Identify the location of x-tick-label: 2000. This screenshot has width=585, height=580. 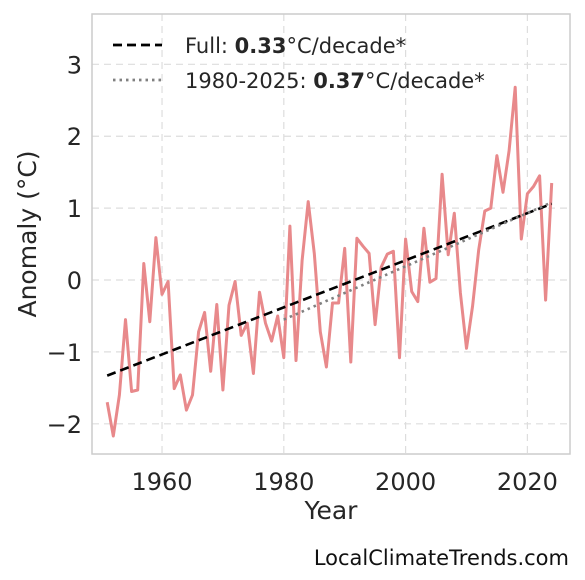
(405, 482).